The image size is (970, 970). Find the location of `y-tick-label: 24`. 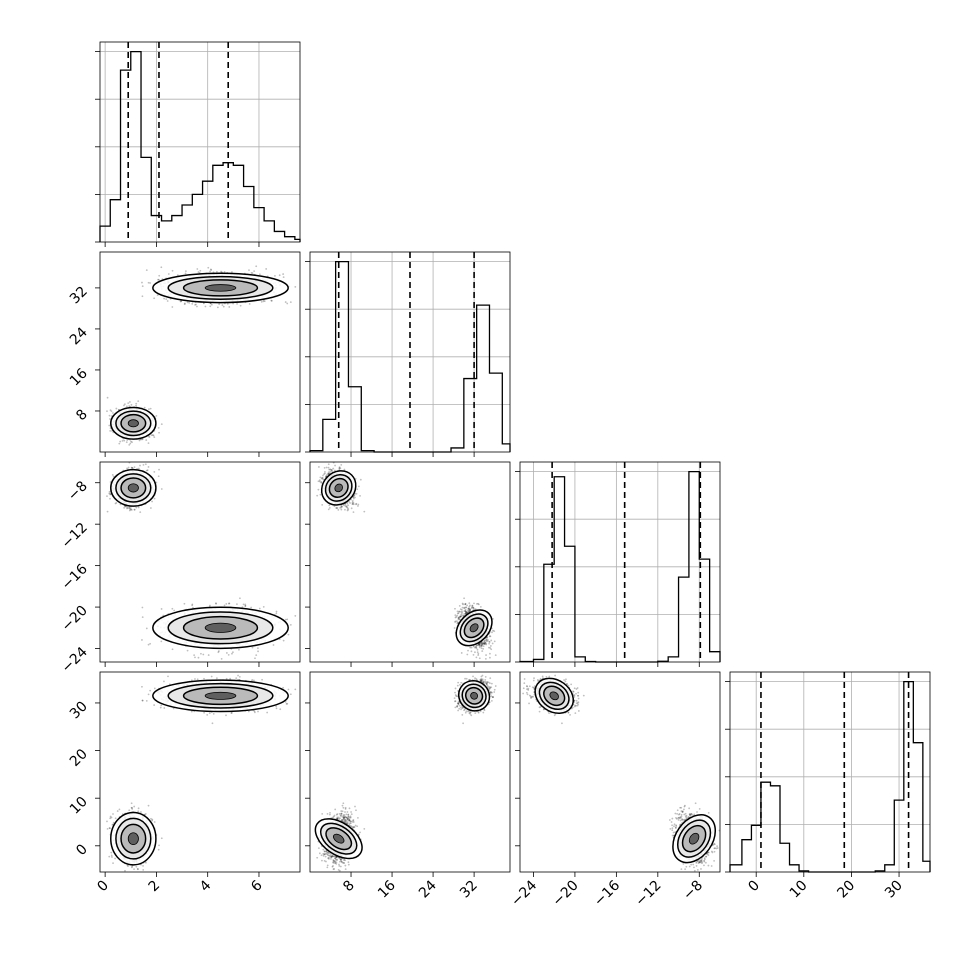

y-tick-label: 24 is located at coordinates (79, 336).